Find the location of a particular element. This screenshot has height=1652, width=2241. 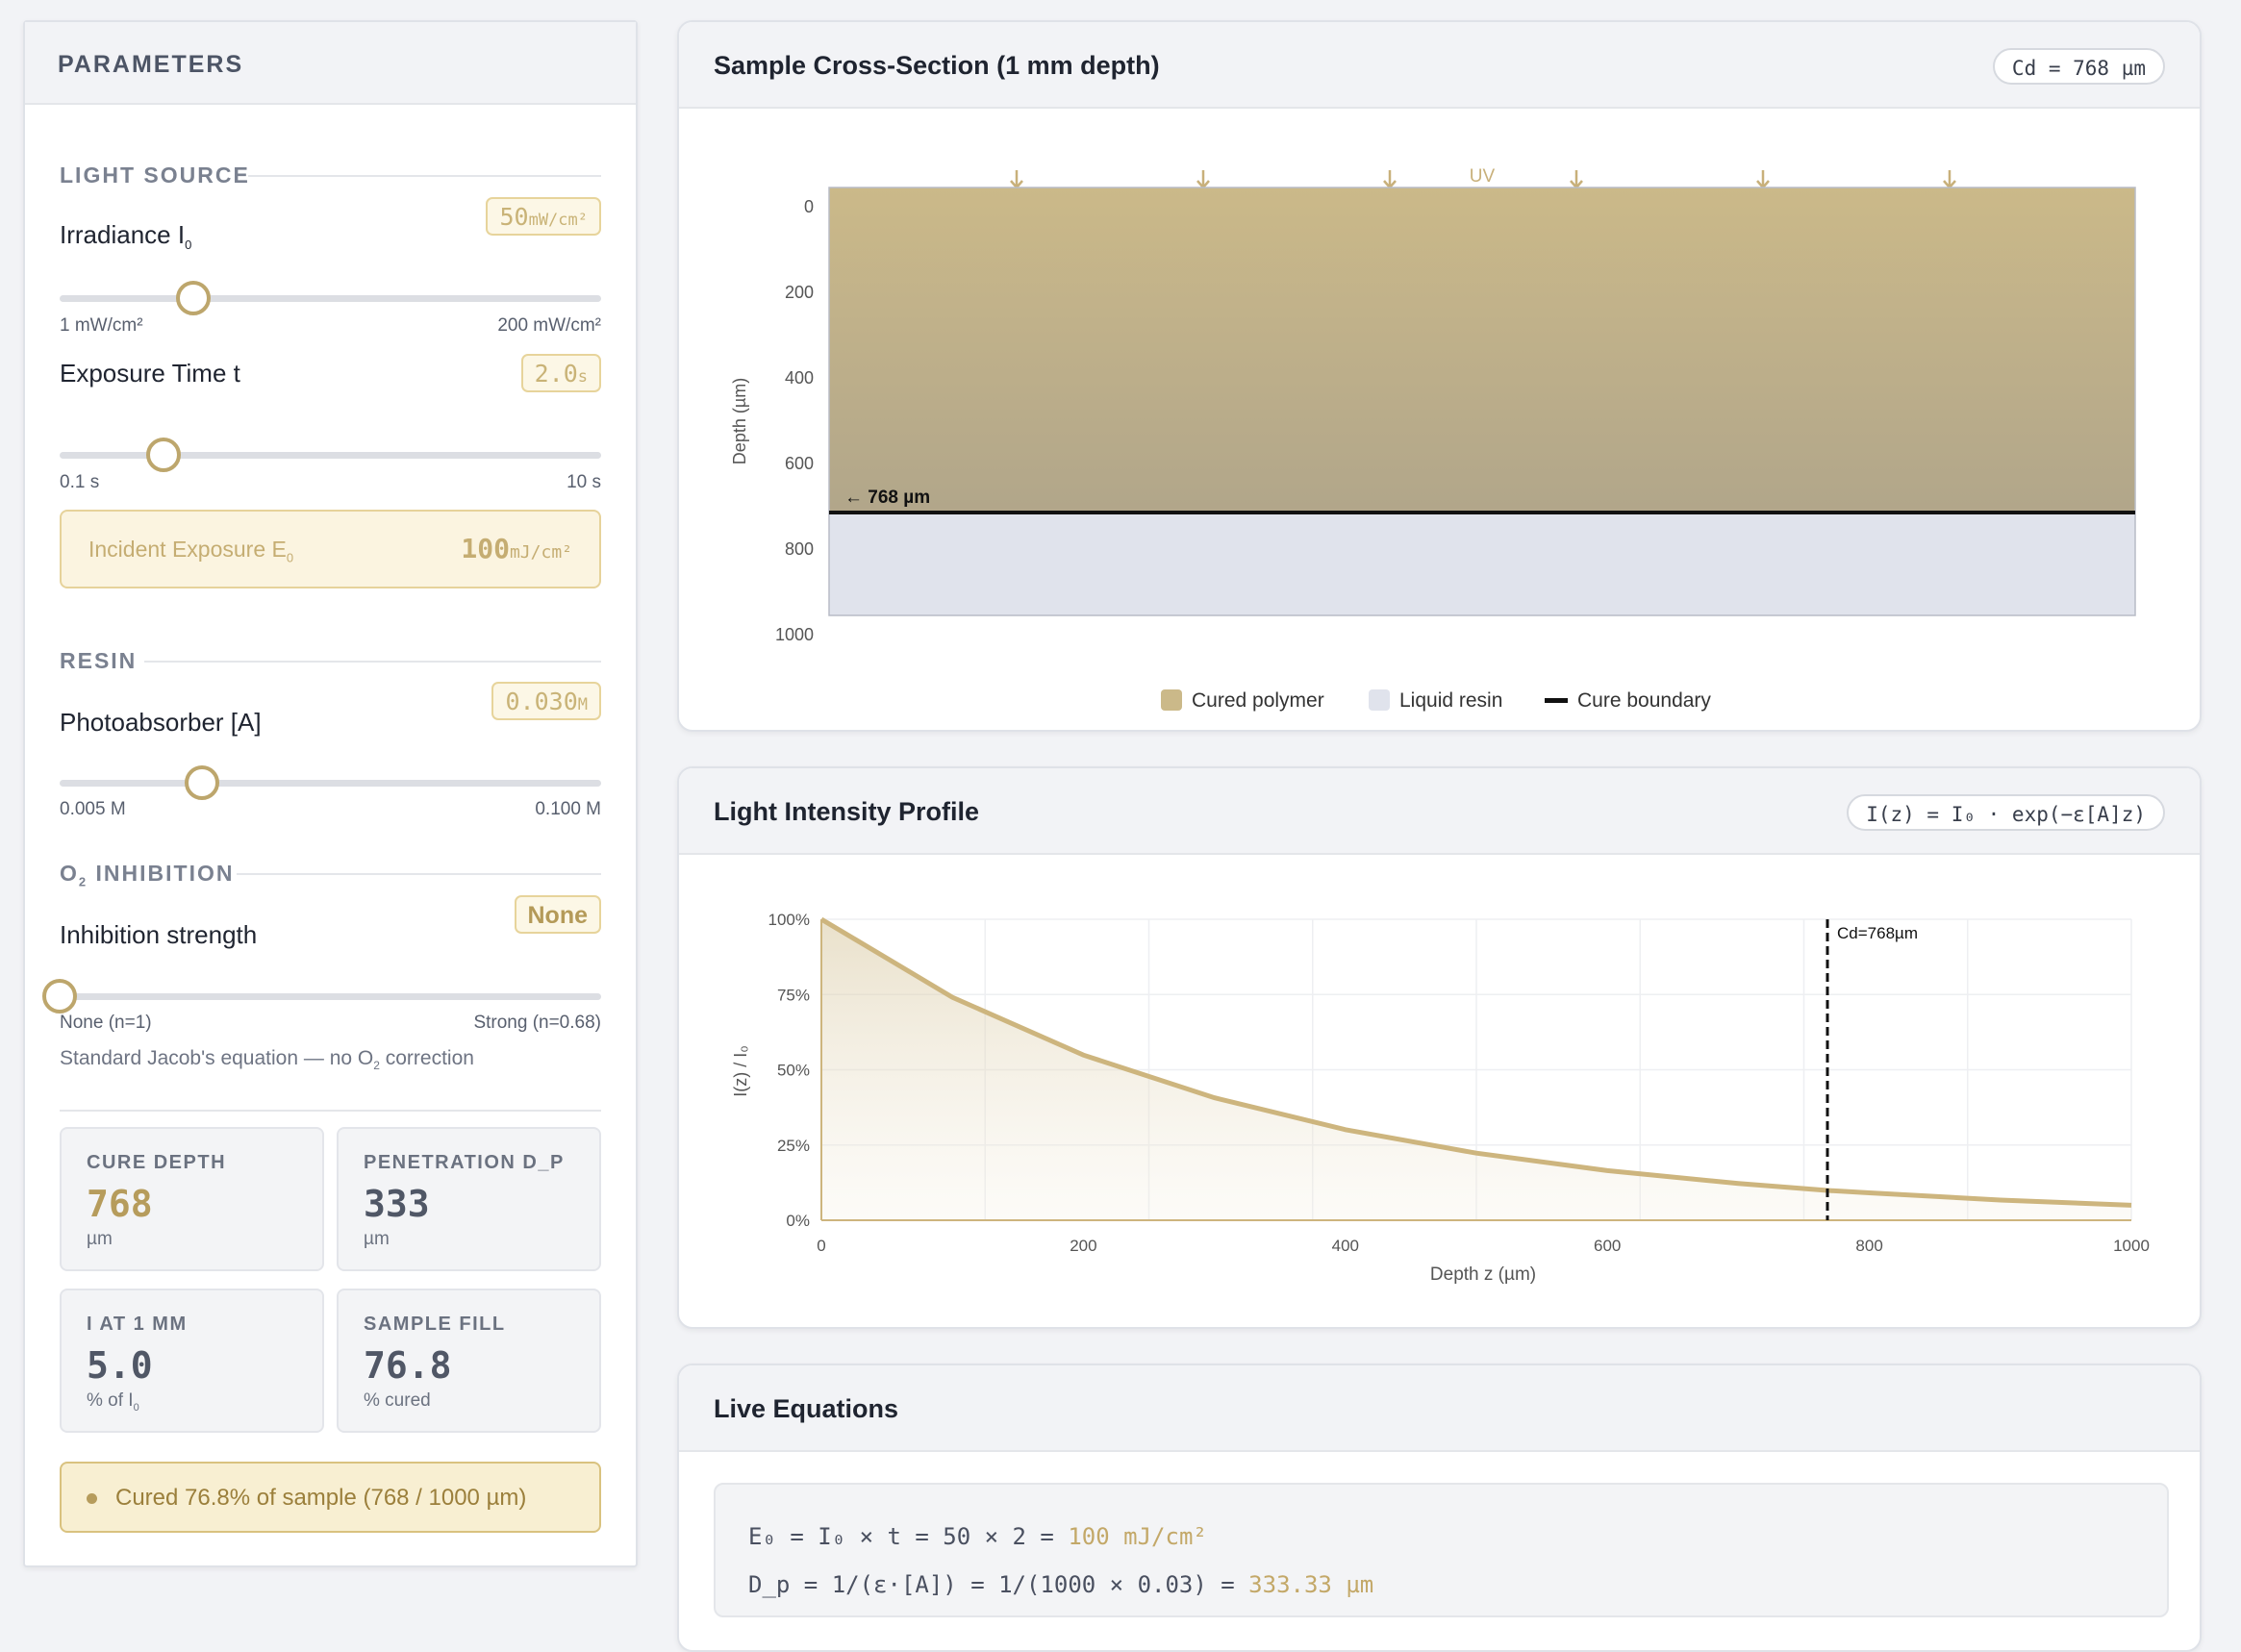

irradiance-min-label: 1 mW/cm² is located at coordinates (101, 326).